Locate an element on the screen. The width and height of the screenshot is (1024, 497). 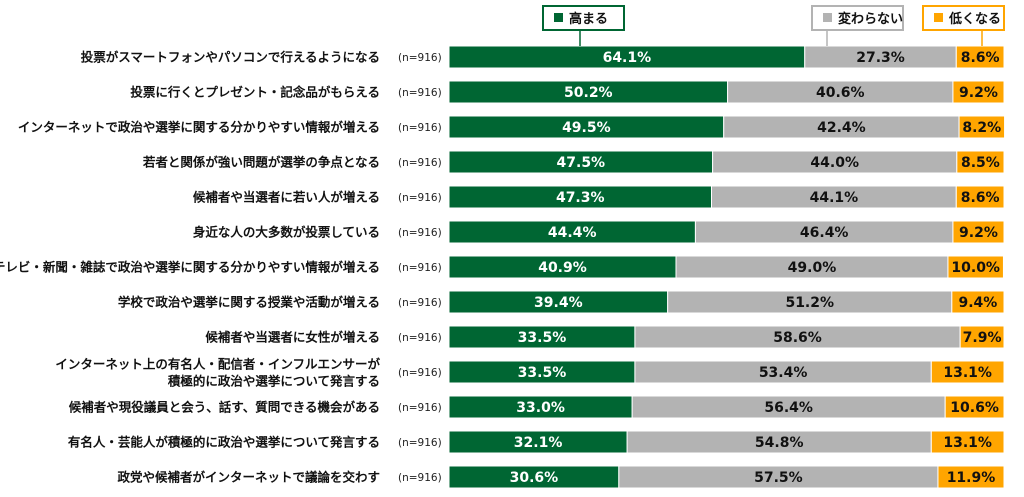
data-label: 51.2% is located at coordinates (809, 303).